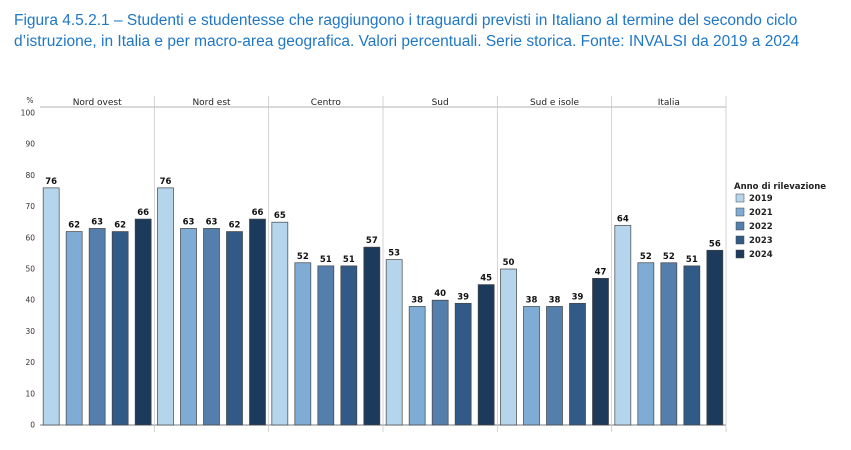  Describe the element at coordinates (623, 219) in the screenshot. I see `data-label: 64` at that location.